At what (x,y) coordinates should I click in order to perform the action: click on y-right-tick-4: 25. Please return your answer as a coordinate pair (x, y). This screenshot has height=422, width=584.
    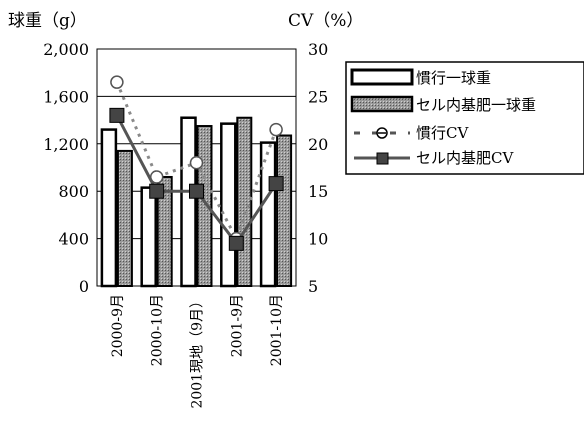
    Looking at the image, I should click on (318, 96).